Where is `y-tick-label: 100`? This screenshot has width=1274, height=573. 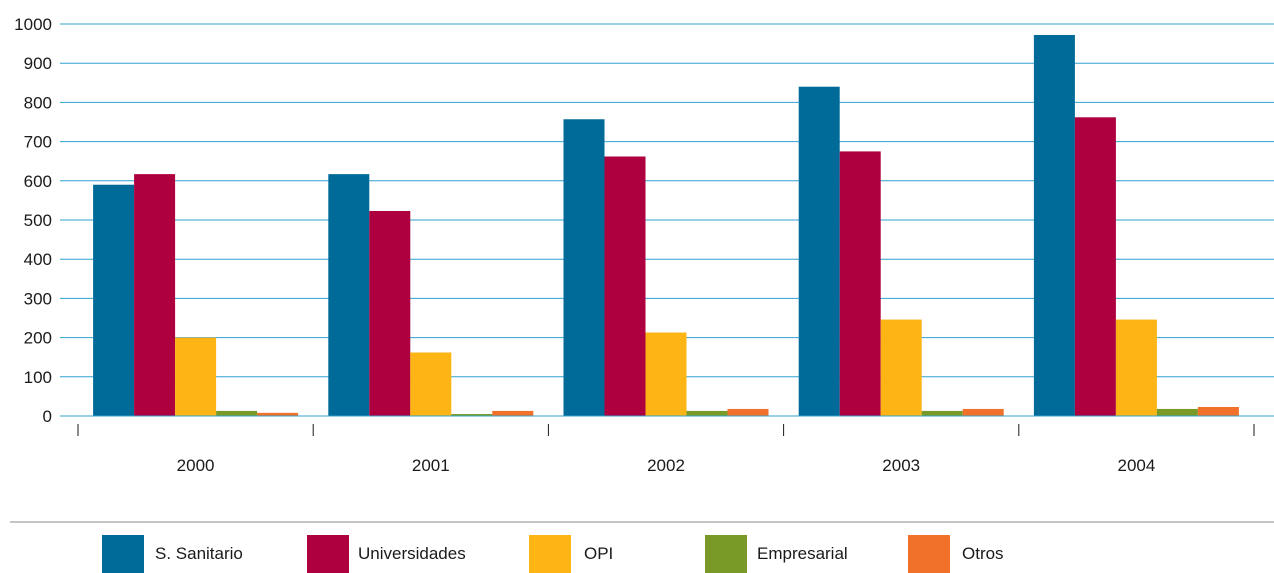 y-tick-label: 100 is located at coordinates (38, 377).